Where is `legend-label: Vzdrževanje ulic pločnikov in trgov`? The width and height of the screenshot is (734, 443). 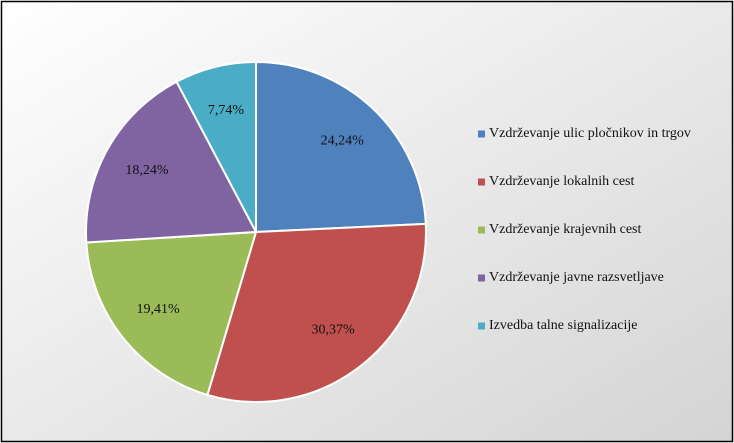 legend-label: Vzdrževanje ulic pločnikov in trgov is located at coordinates (590, 133).